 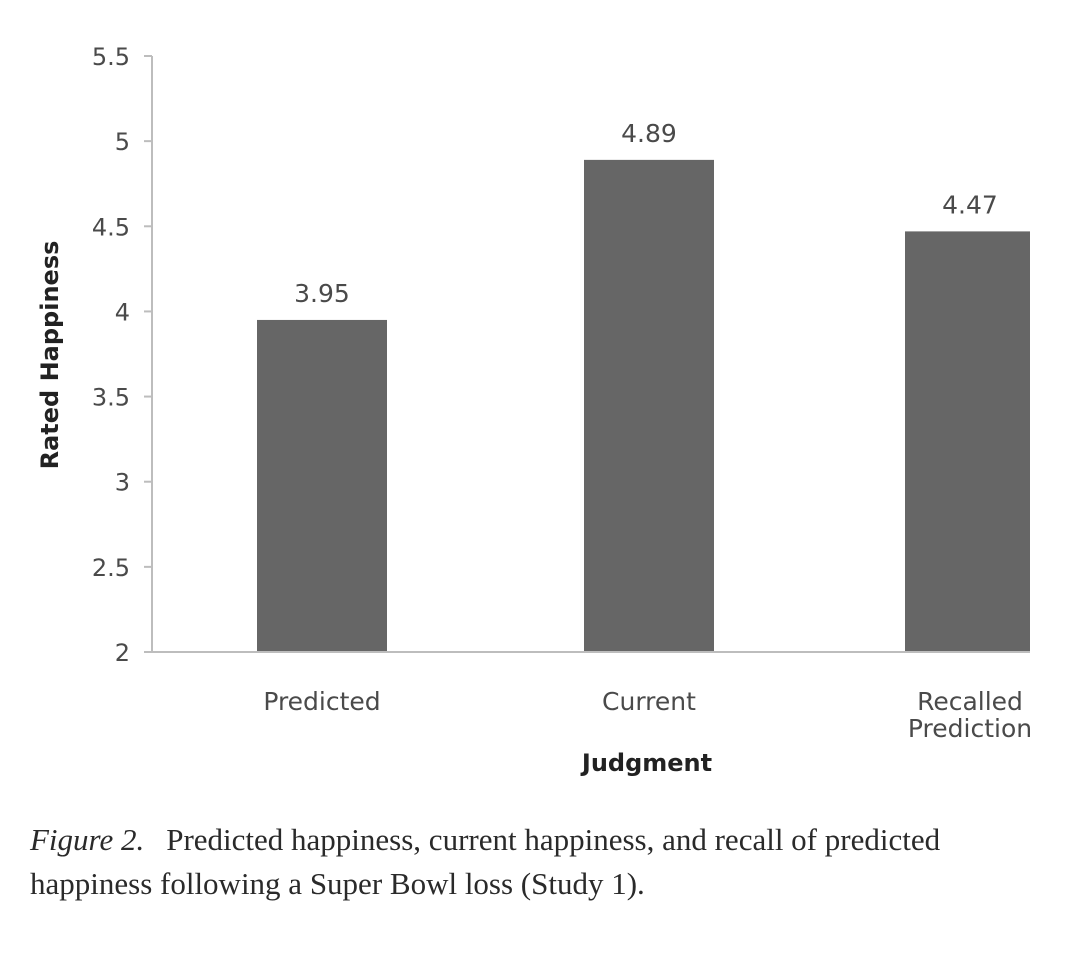 What do you see at coordinates (322, 293) in the screenshot?
I see `bar-value-label: 3.95` at bounding box center [322, 293].